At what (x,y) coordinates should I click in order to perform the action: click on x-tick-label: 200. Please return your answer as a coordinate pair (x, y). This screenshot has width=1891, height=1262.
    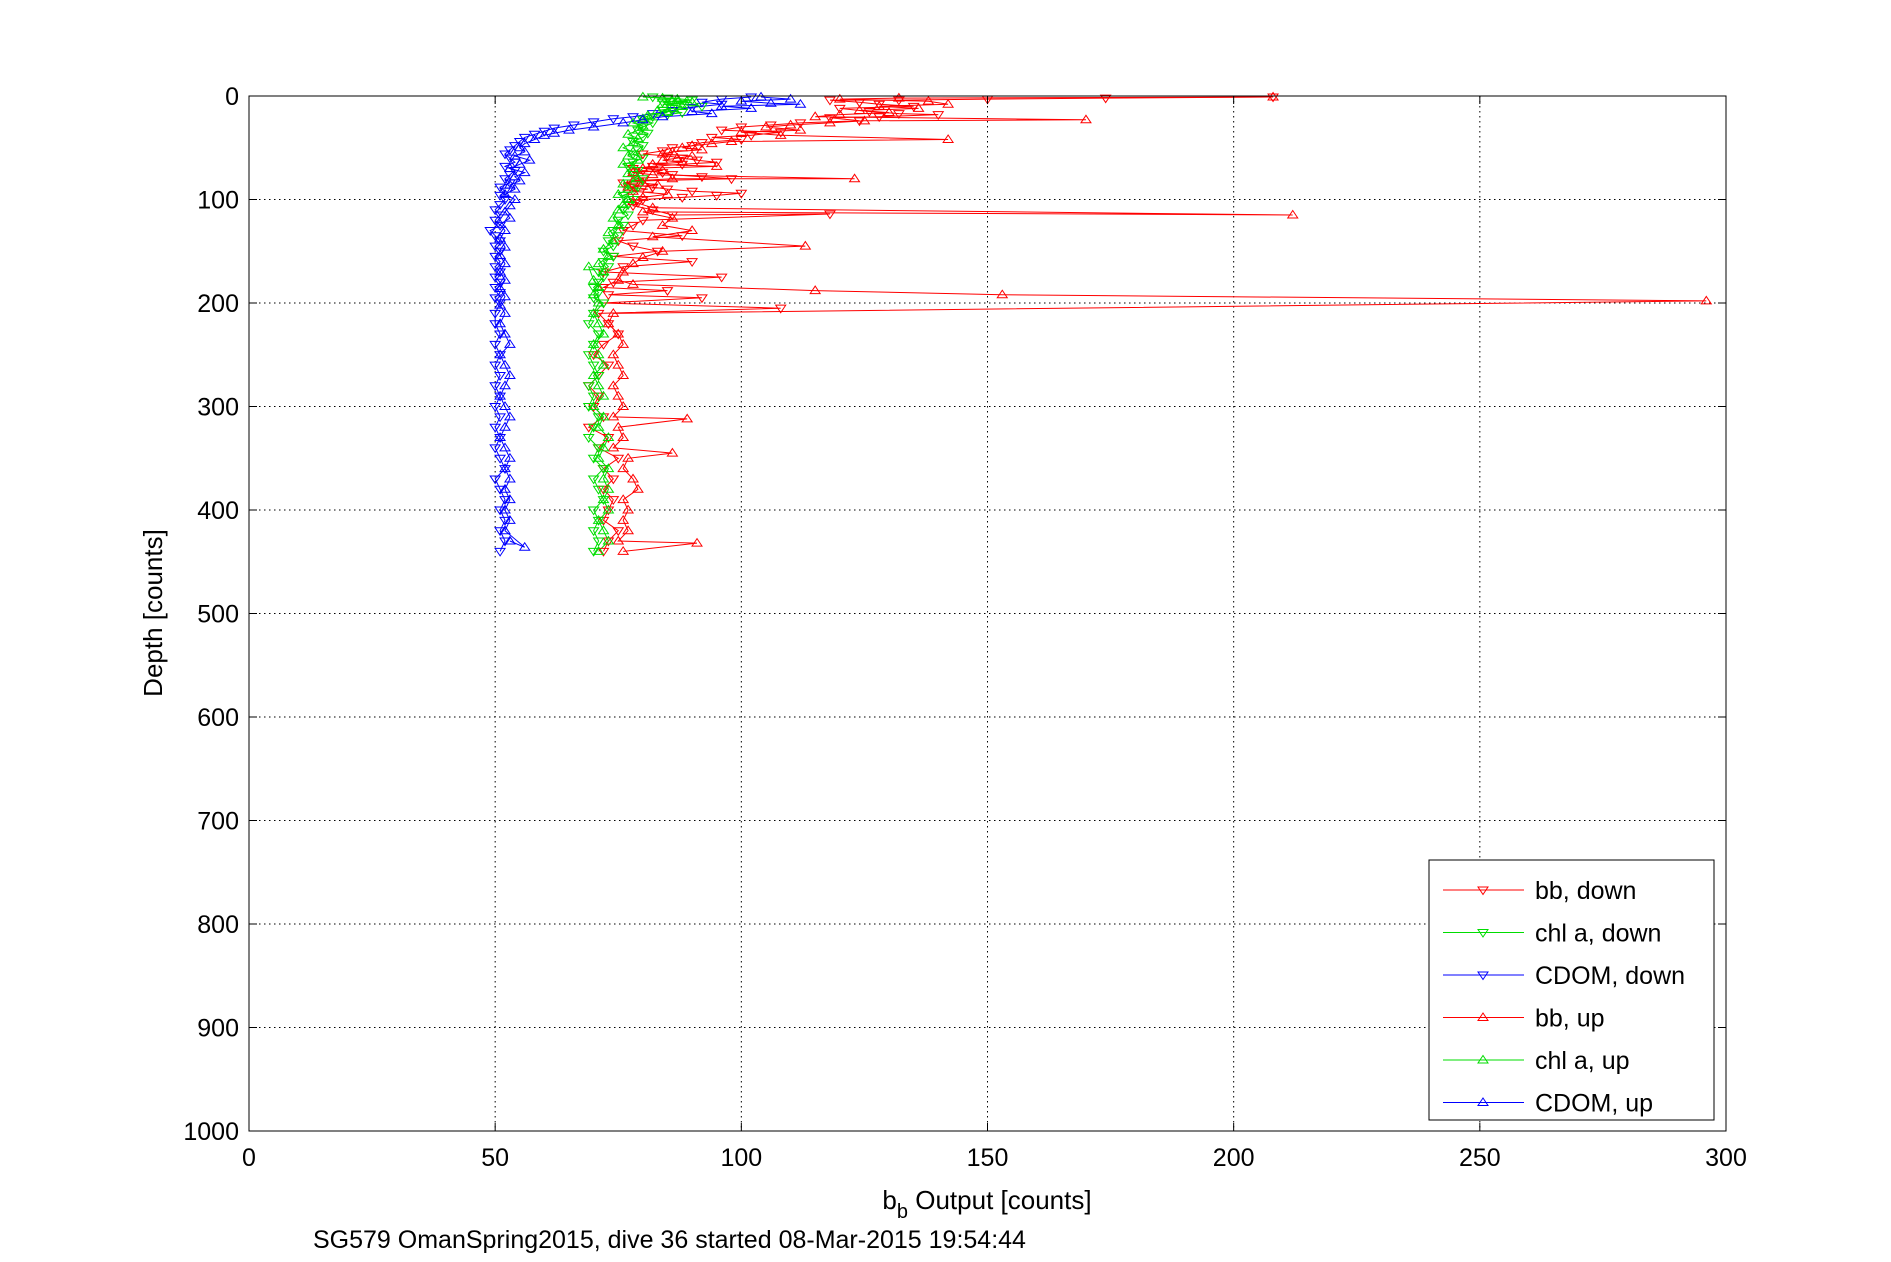
    Looking at the image, I should click on (1234, 1158).